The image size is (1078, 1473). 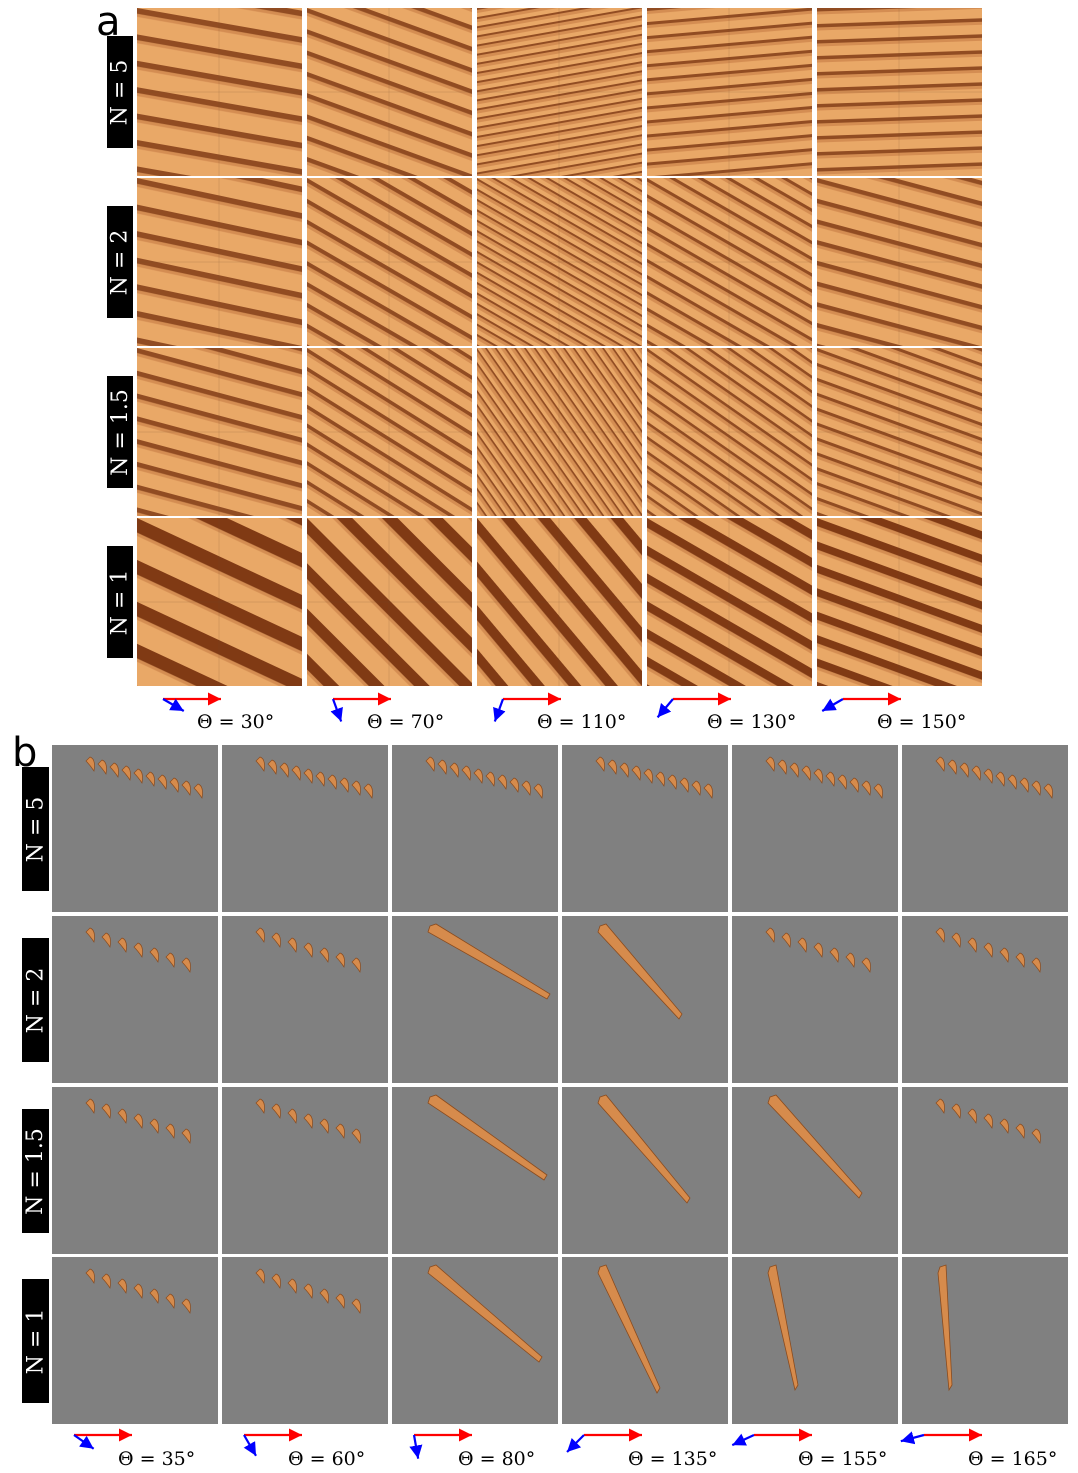 What do you see at coordinates (1013, 1459) in the screenshot?
I see `theta-label: Θ = 165°` at bounding box center [1013, 1459].